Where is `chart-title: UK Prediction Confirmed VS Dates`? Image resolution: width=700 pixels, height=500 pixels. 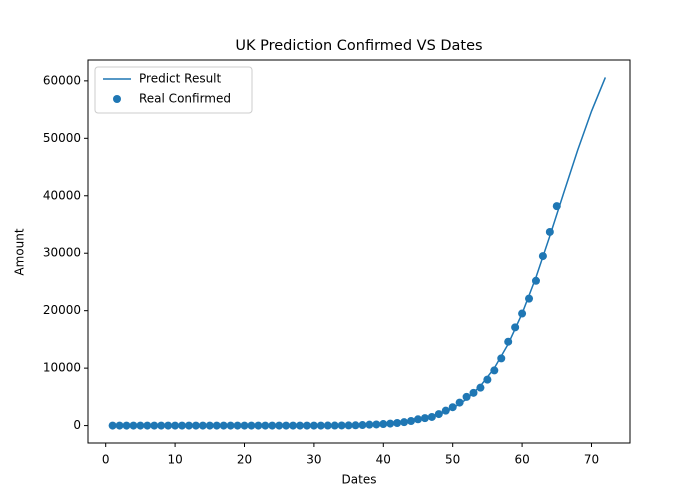 chart-title: UK Prediction Confirmed VS Dates is located at coordinates (358, 46).